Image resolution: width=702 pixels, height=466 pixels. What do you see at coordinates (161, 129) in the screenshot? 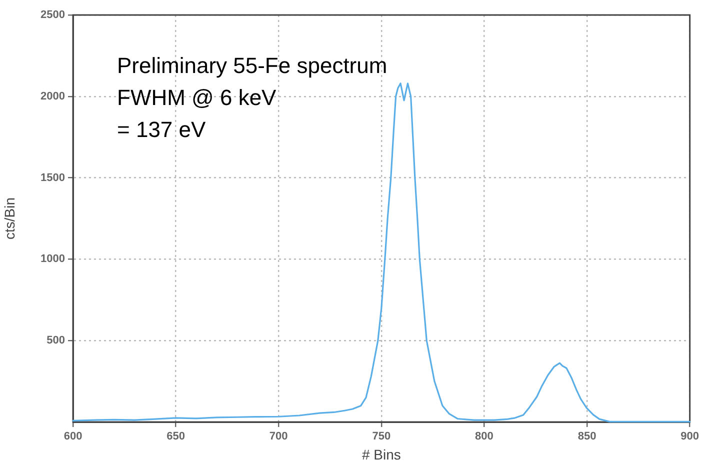
I see `annotation: = 137 eV` at bounding box center [161, 129].